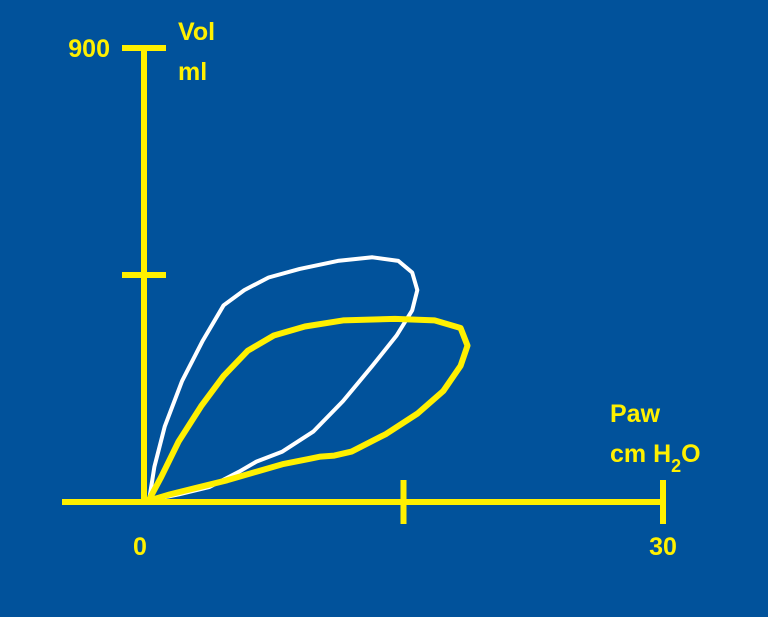 The image size is (768, 617). Describe the element at coordinates (308, 409) in the screenshot. I see `pv-loop-yellow` at that location.